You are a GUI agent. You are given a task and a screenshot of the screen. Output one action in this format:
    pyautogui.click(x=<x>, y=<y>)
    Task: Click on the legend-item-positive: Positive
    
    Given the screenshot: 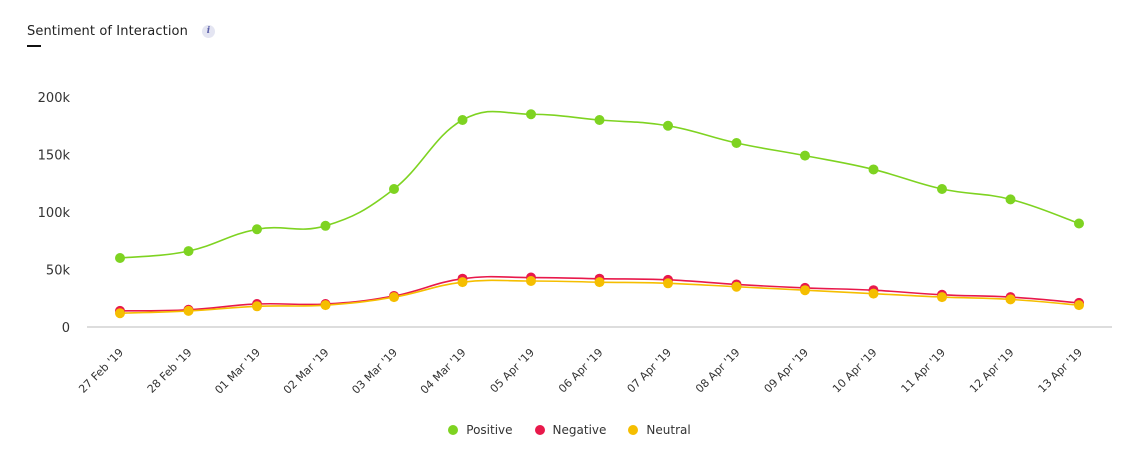 What is the action you would take?
    pyautogui.click(x=480, y=430)
    